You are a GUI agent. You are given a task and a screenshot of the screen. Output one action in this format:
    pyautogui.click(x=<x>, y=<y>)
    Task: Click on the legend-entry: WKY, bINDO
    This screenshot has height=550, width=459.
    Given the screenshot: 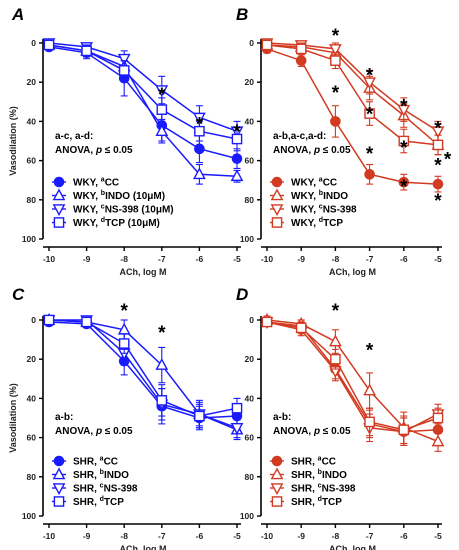 What is the action you would take?
    pyautogui.click(x=319, y=196)
    